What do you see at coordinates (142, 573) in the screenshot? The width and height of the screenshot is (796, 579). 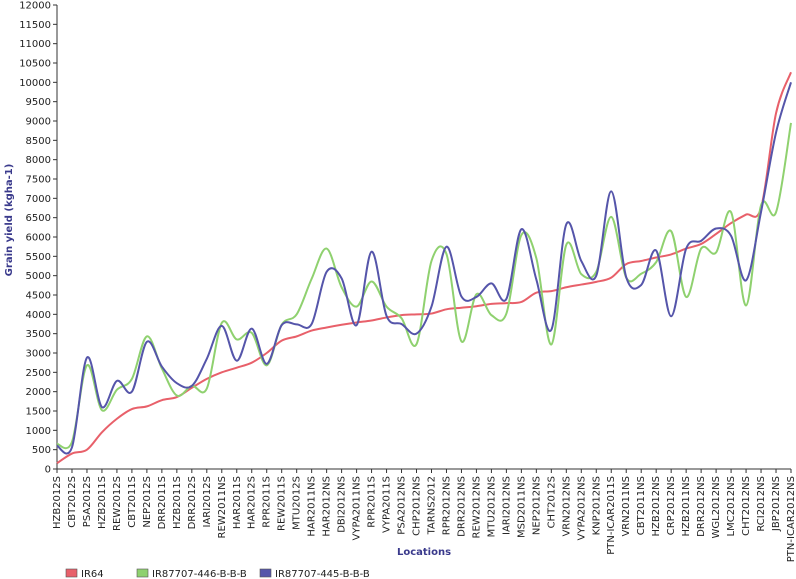 I see `legend-swatch-ir87707-446-b-b-b` at bounding box center [142, 573].